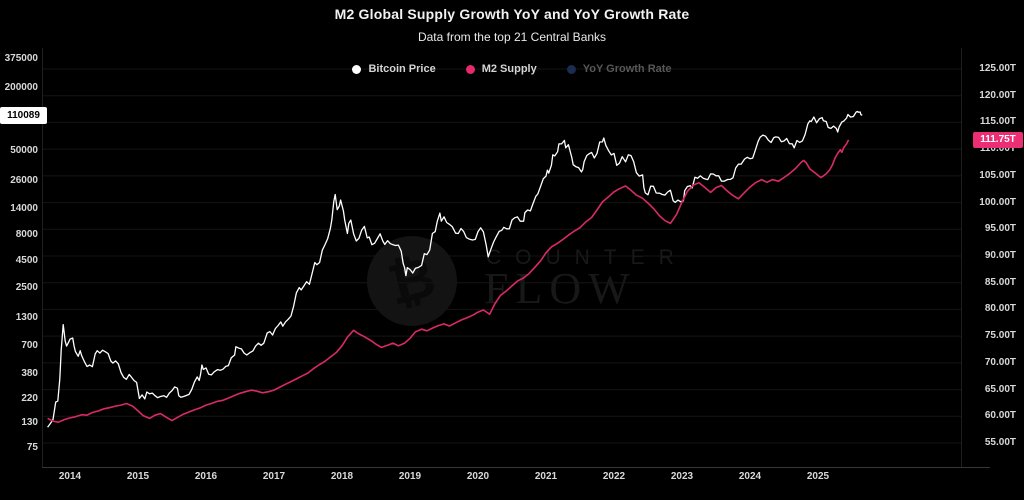  Describe the element at coordinates (571, 69) in the screenshot. I see `yoy-growth-rate-dot-icon` at that location.